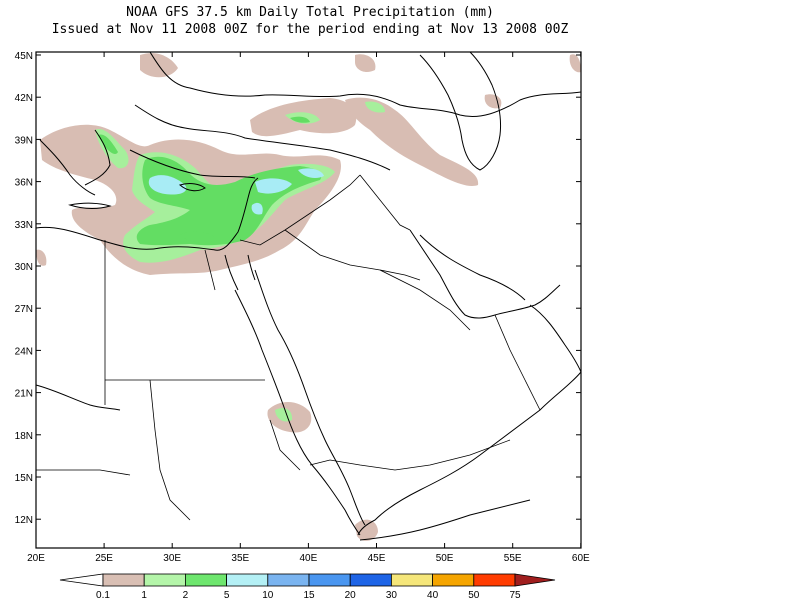 The width and height of the screenshot is (800, 600). Describe the element at coordinates (81, 580) in the screenshot. I see `colorbar-arrow-left` at that location.